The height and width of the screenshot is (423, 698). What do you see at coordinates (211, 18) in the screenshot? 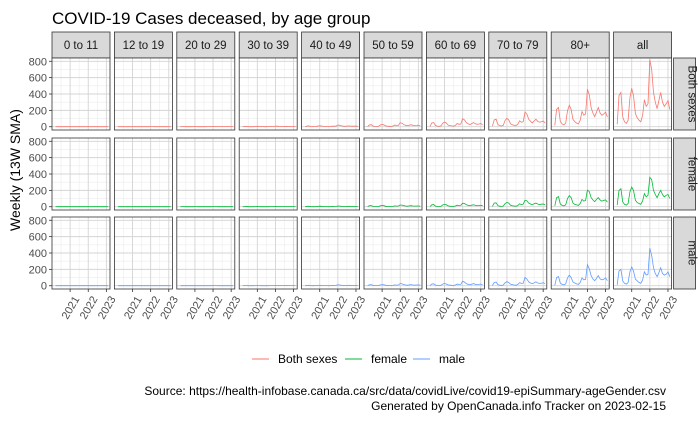
I see `chart-title: COVID-19 Cases deceased, by age group` at bounding box center [211, 18].